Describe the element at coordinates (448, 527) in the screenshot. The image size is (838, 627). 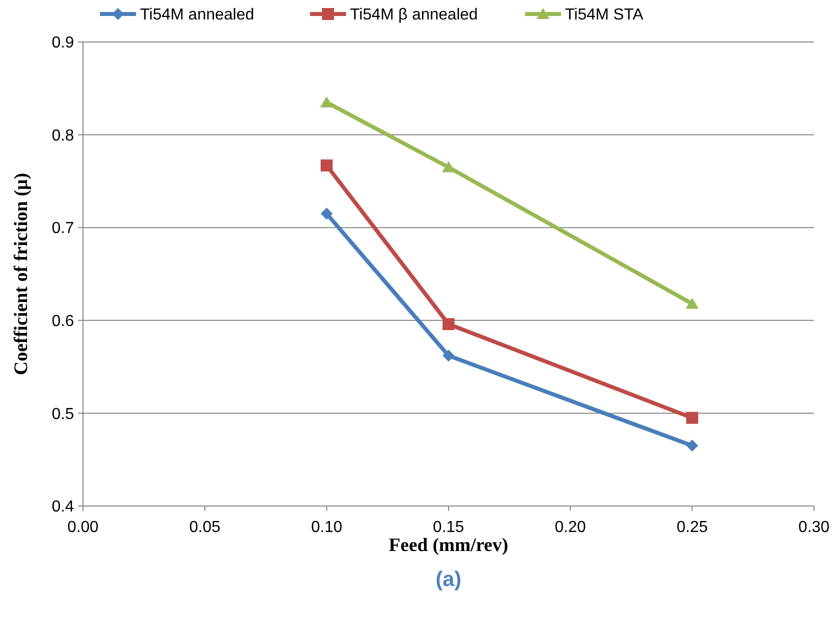
I see `x-tick-label: 0.15` at that location.